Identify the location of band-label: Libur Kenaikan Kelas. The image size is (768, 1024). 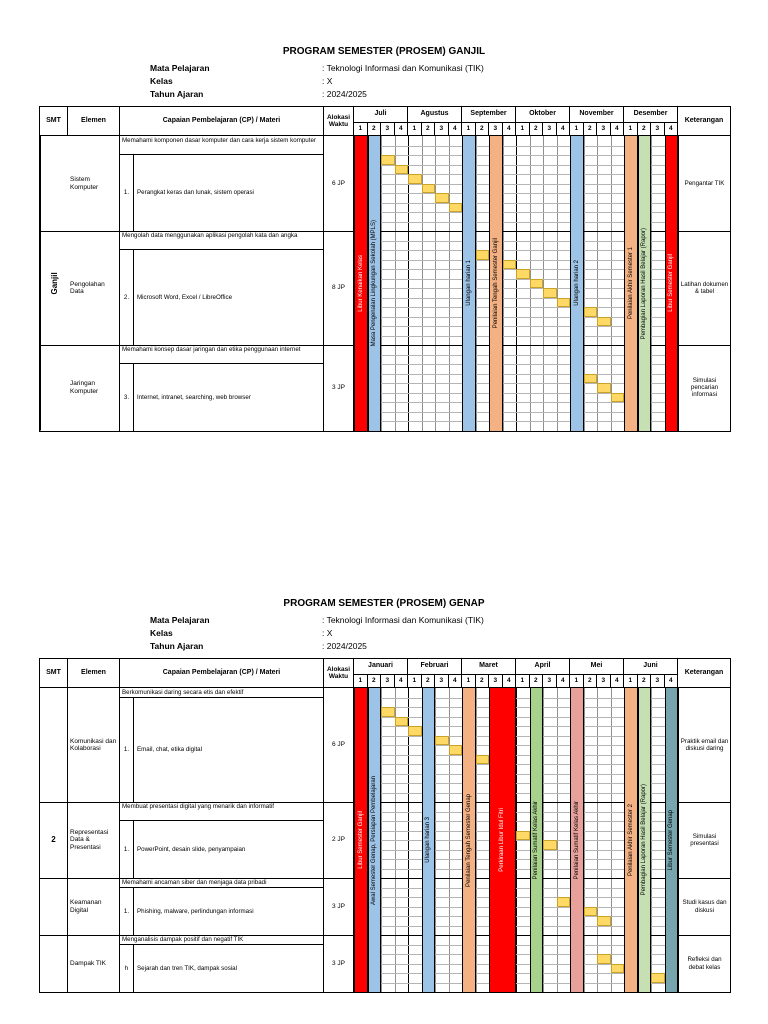
(360, 283).